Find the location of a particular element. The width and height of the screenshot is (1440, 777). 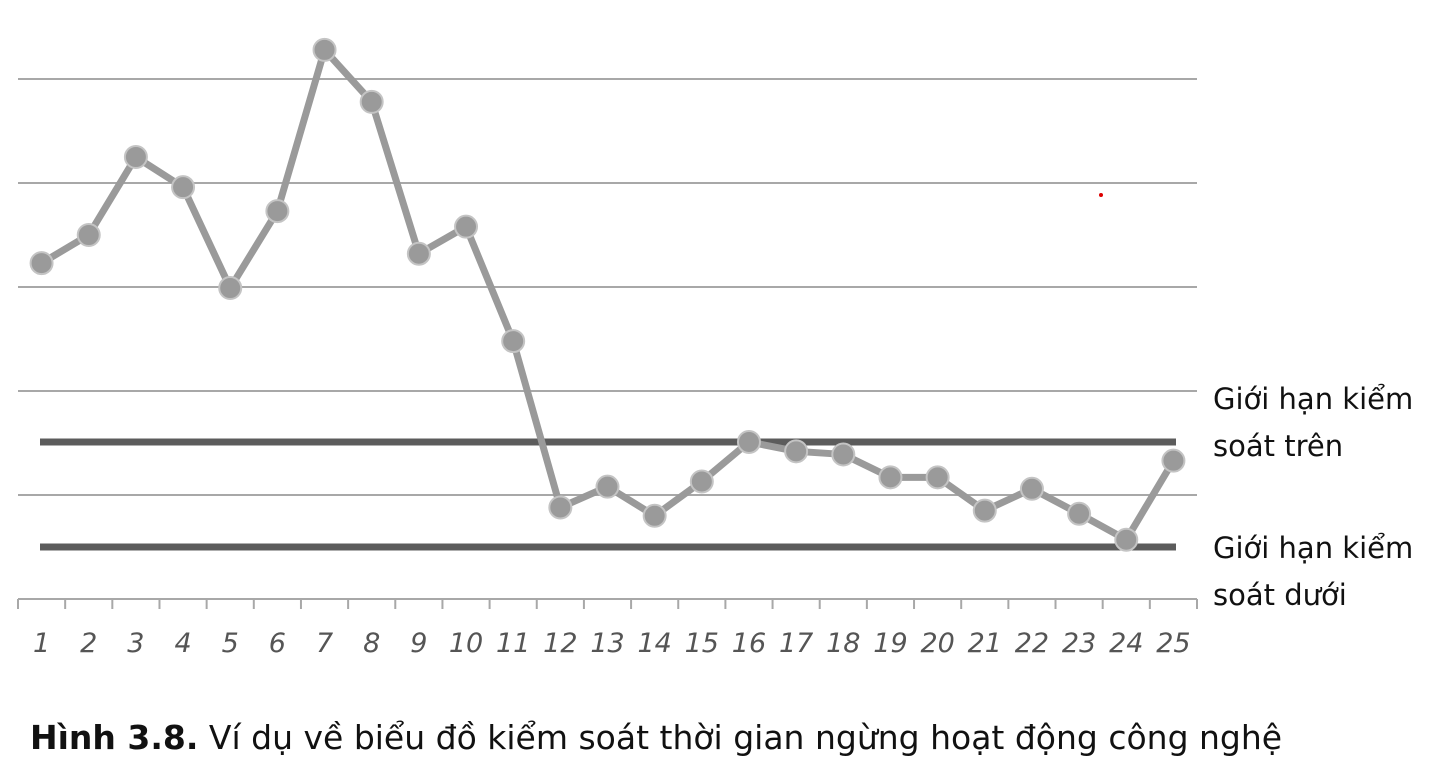

x-tick-label: 5 is located at coordinates (230, 643).